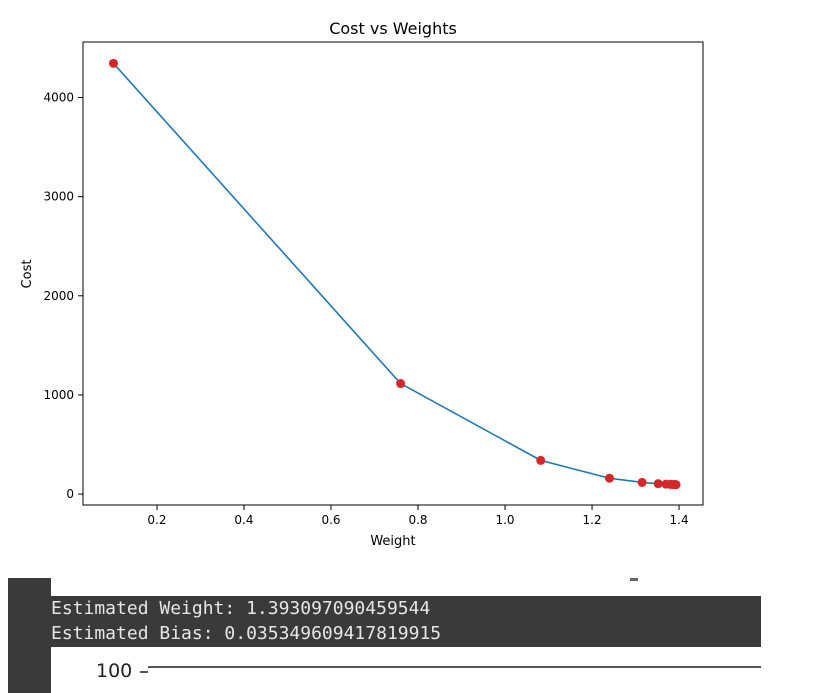  I want to click on output-line-weight: Estimated Weight: 1.393097090459544, so click(241, 608).